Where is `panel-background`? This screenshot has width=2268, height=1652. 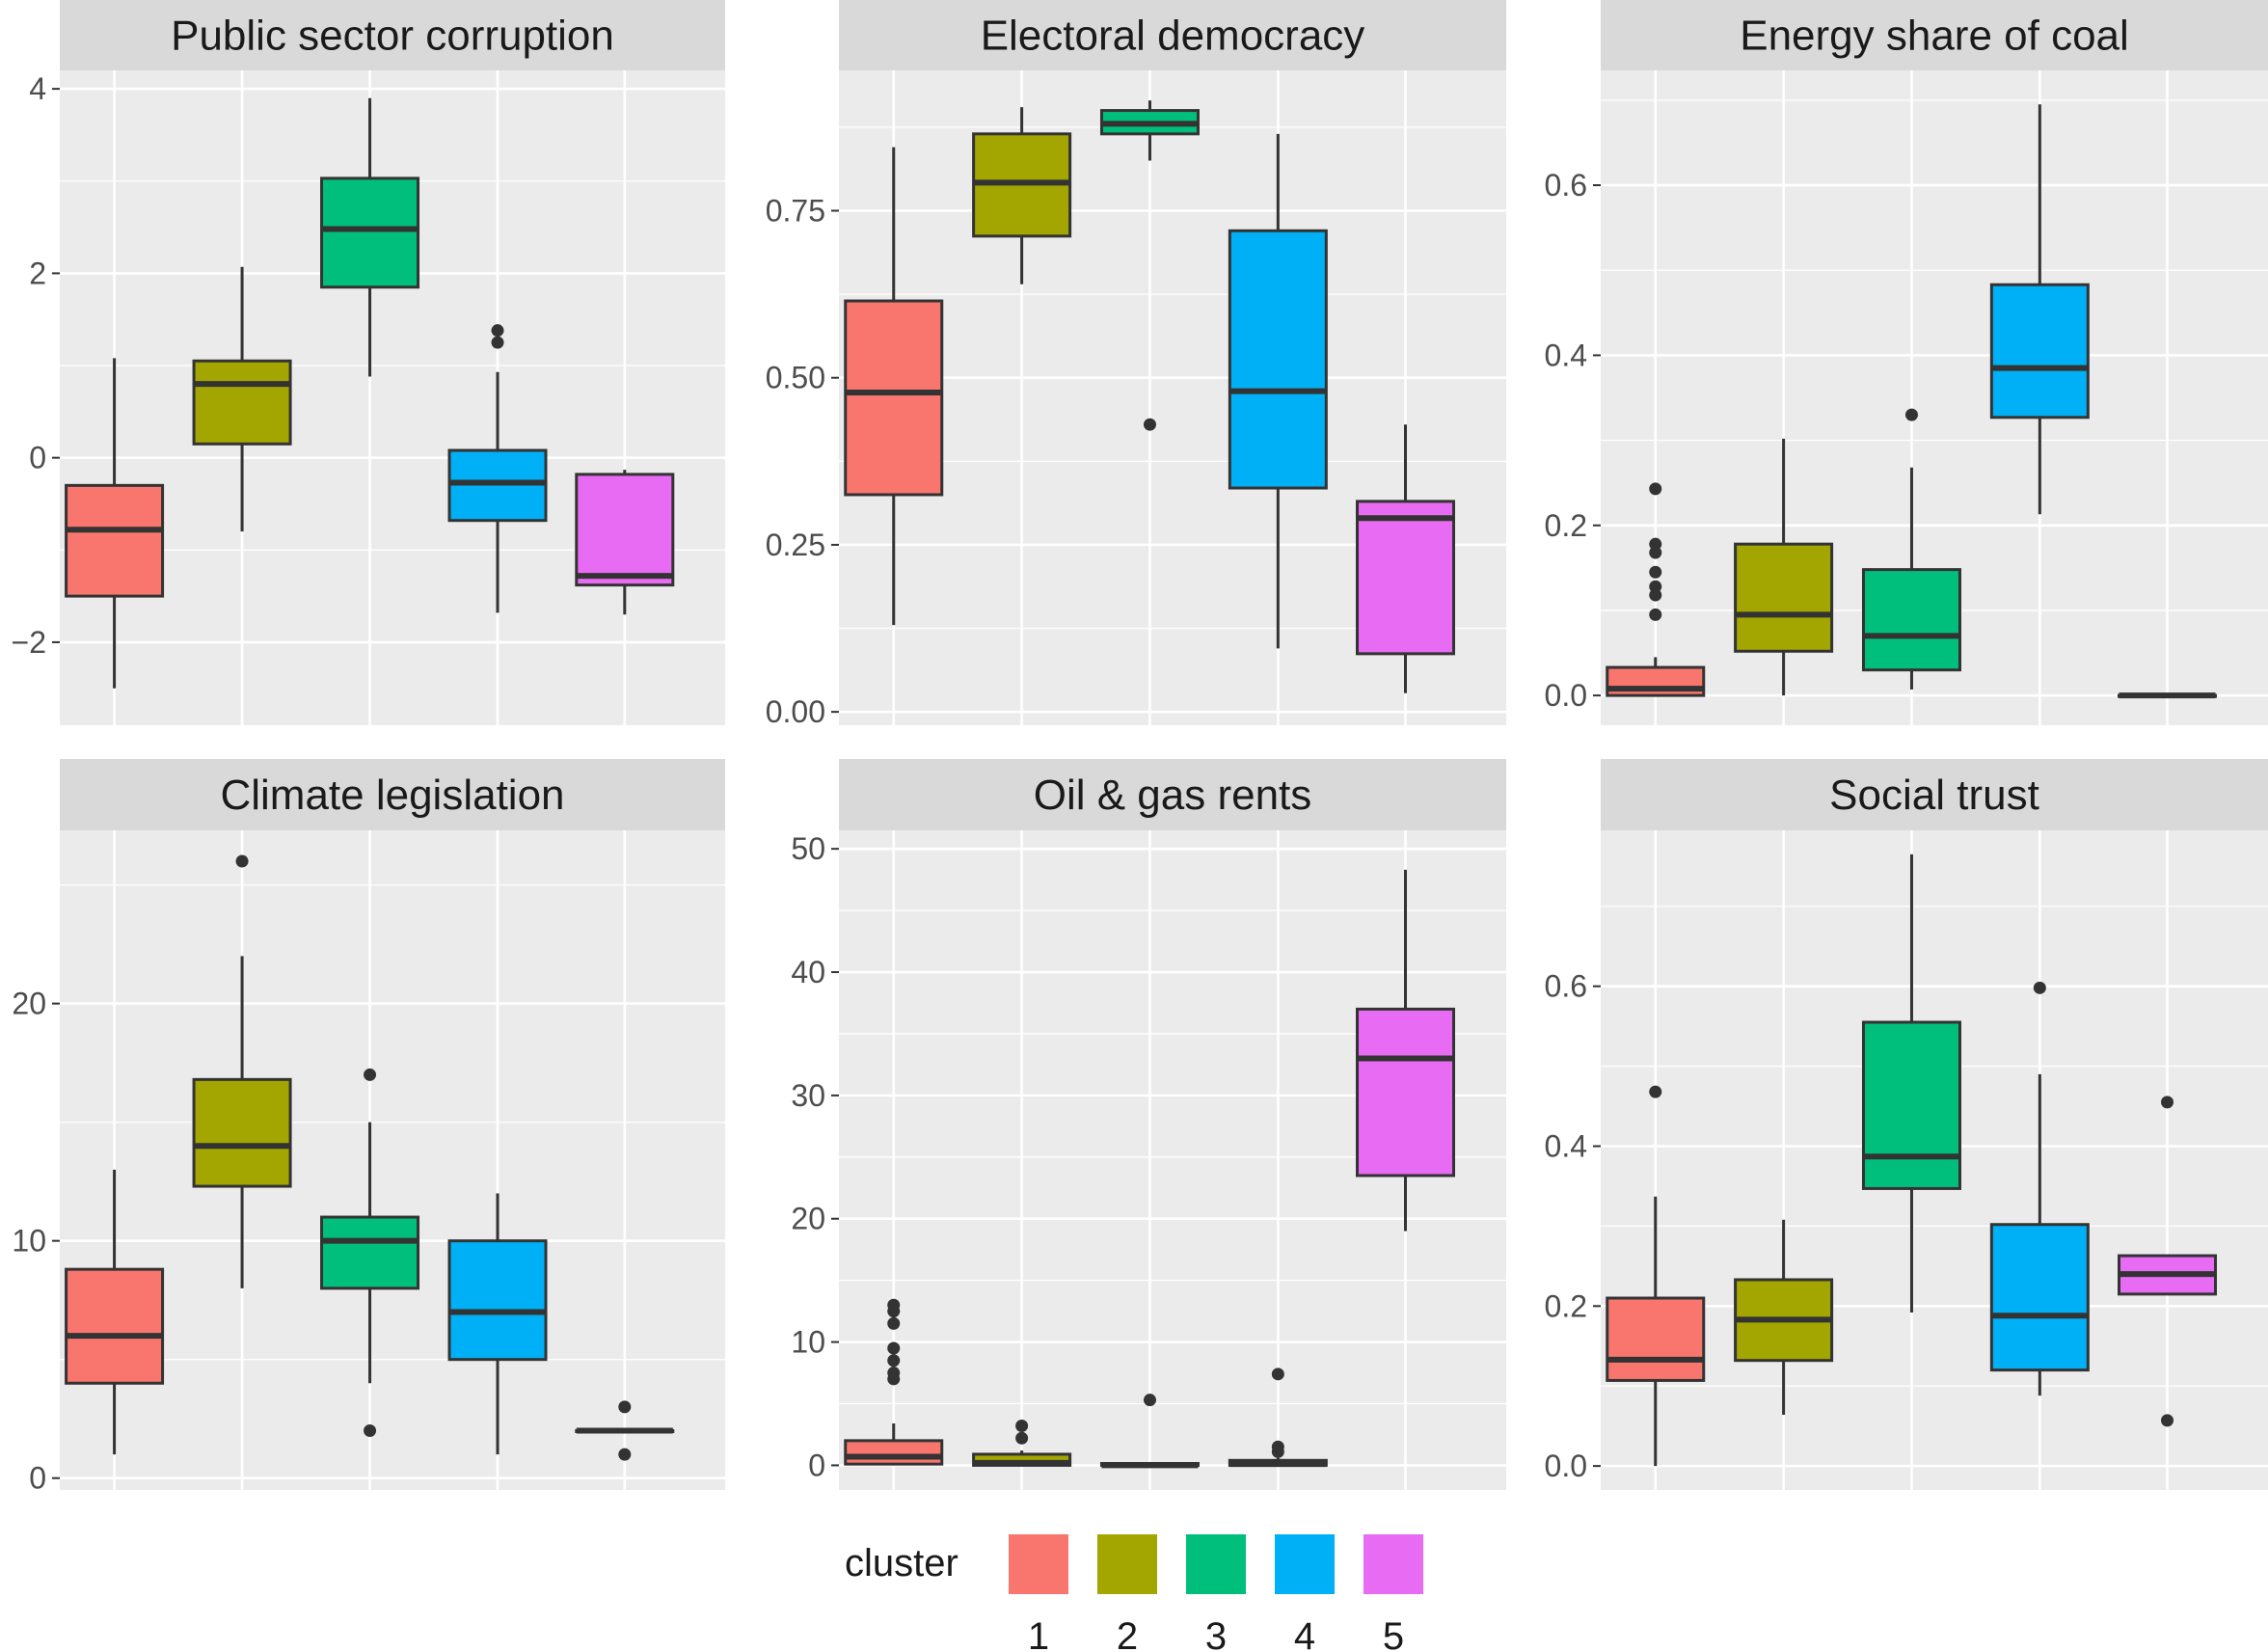 panel-background is located at coordinates (392, 1160).